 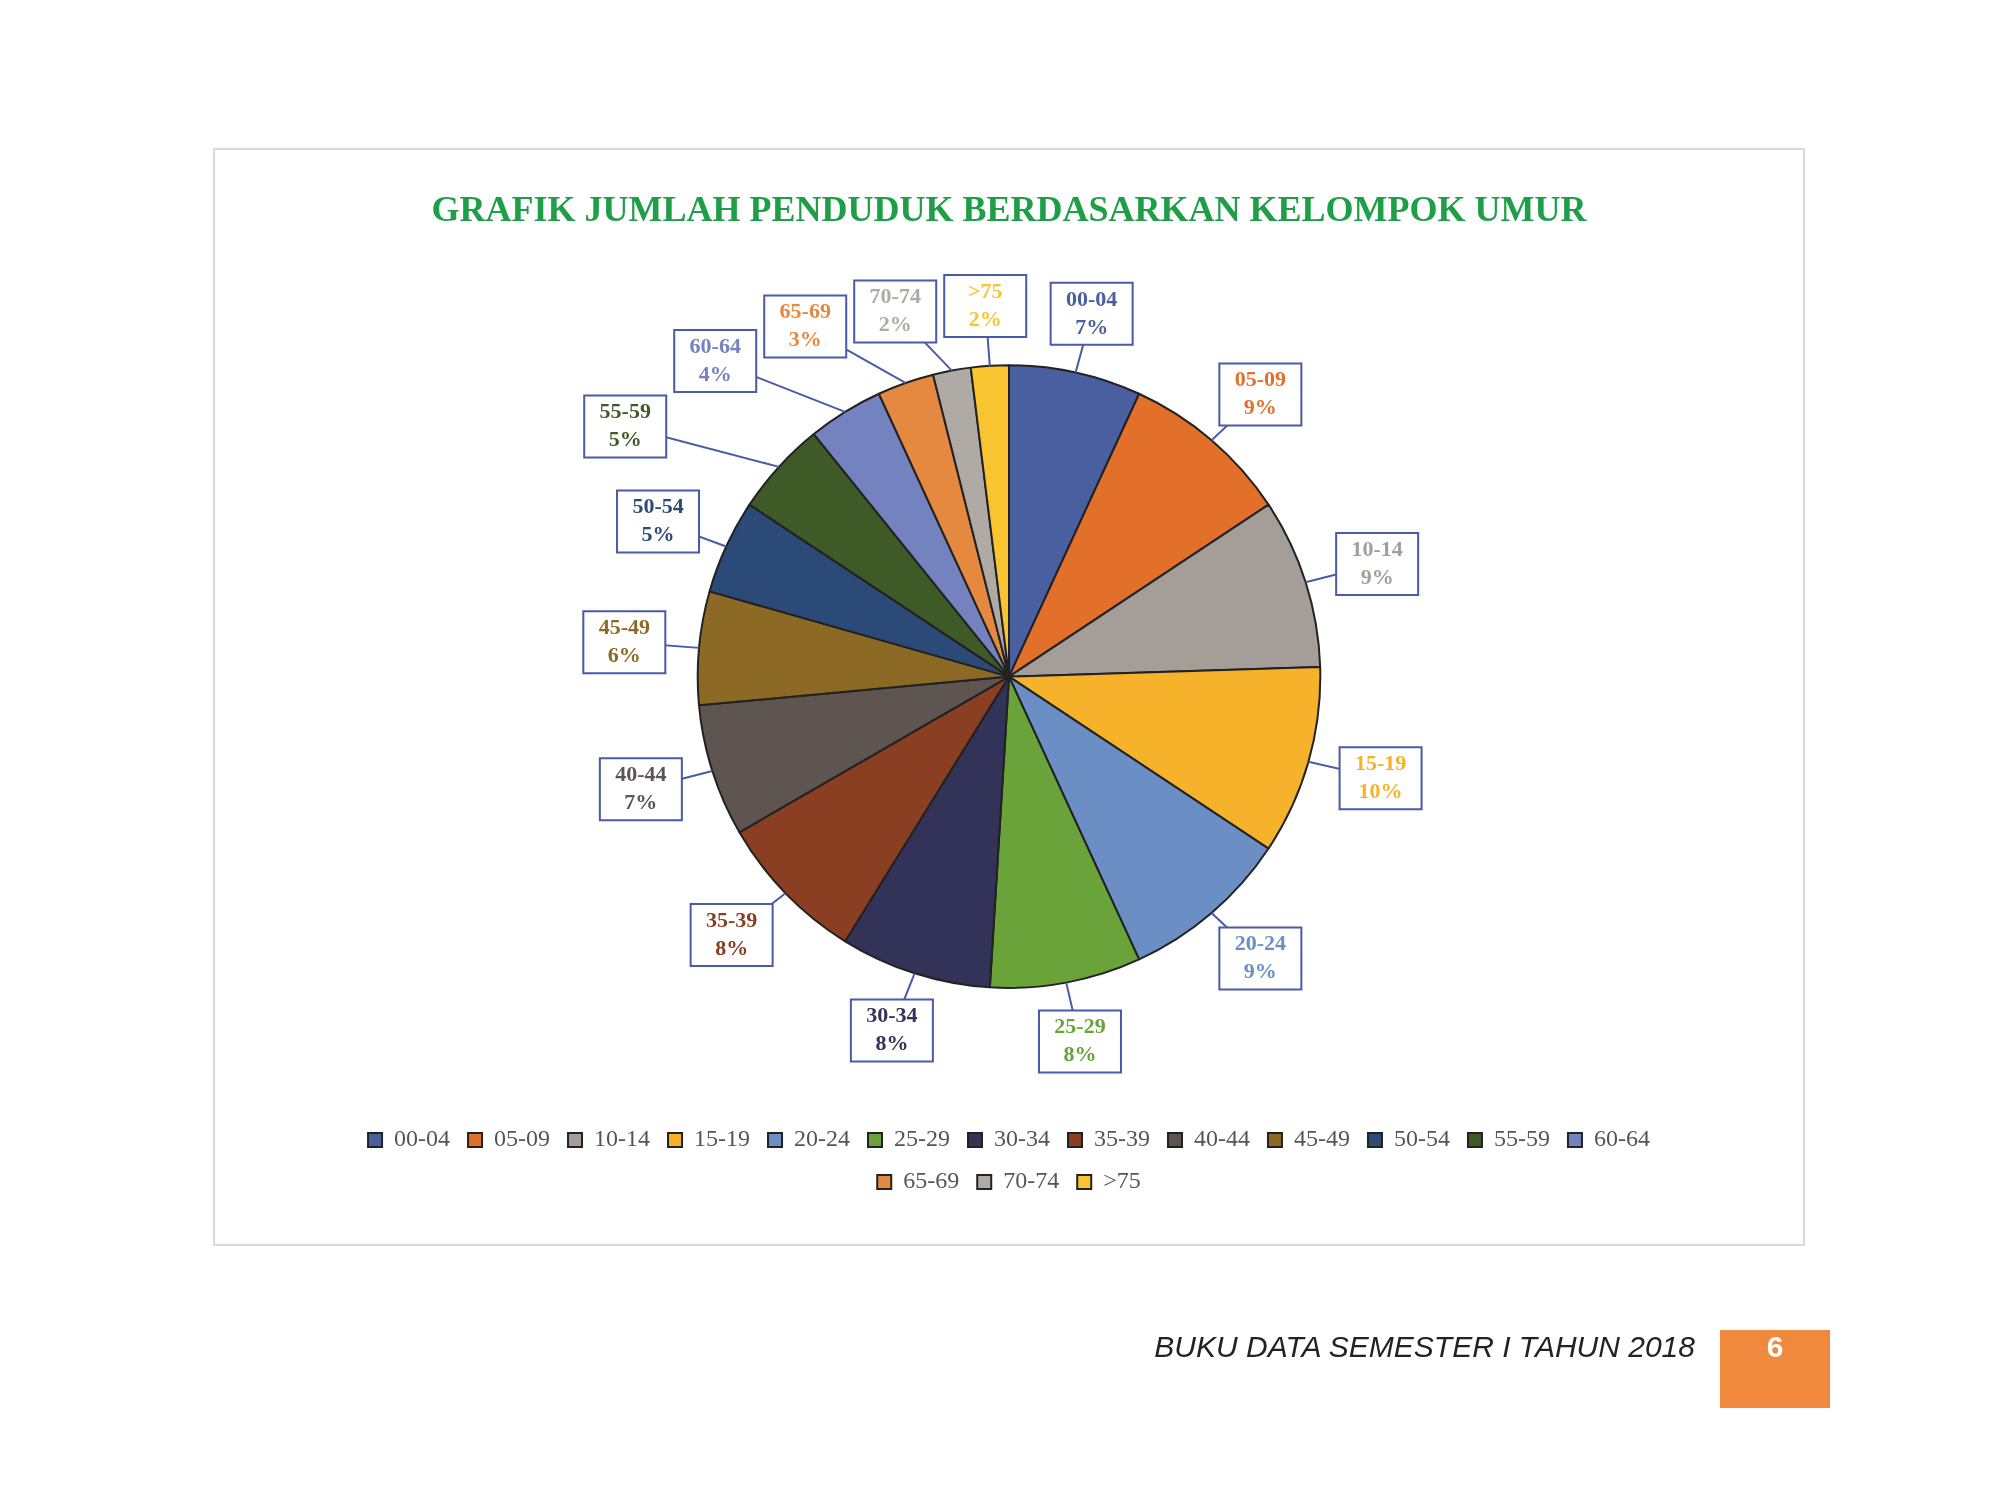 I want to click on legend-label: 00-04, so click(x=422, y=1138).